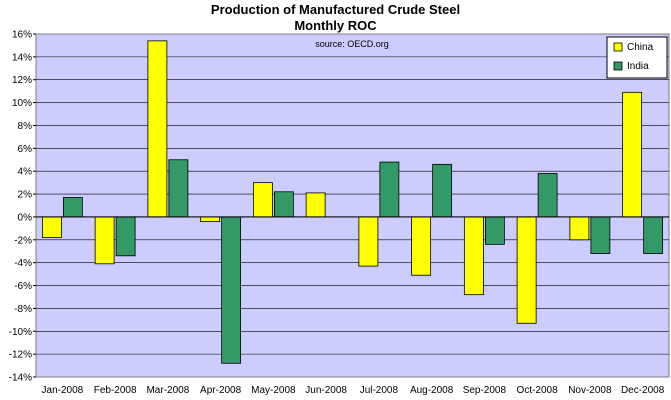 The width and height of the screenshot is (671, 400). I want to click on x-tick-label: Jun-2008, so click(326, 390).